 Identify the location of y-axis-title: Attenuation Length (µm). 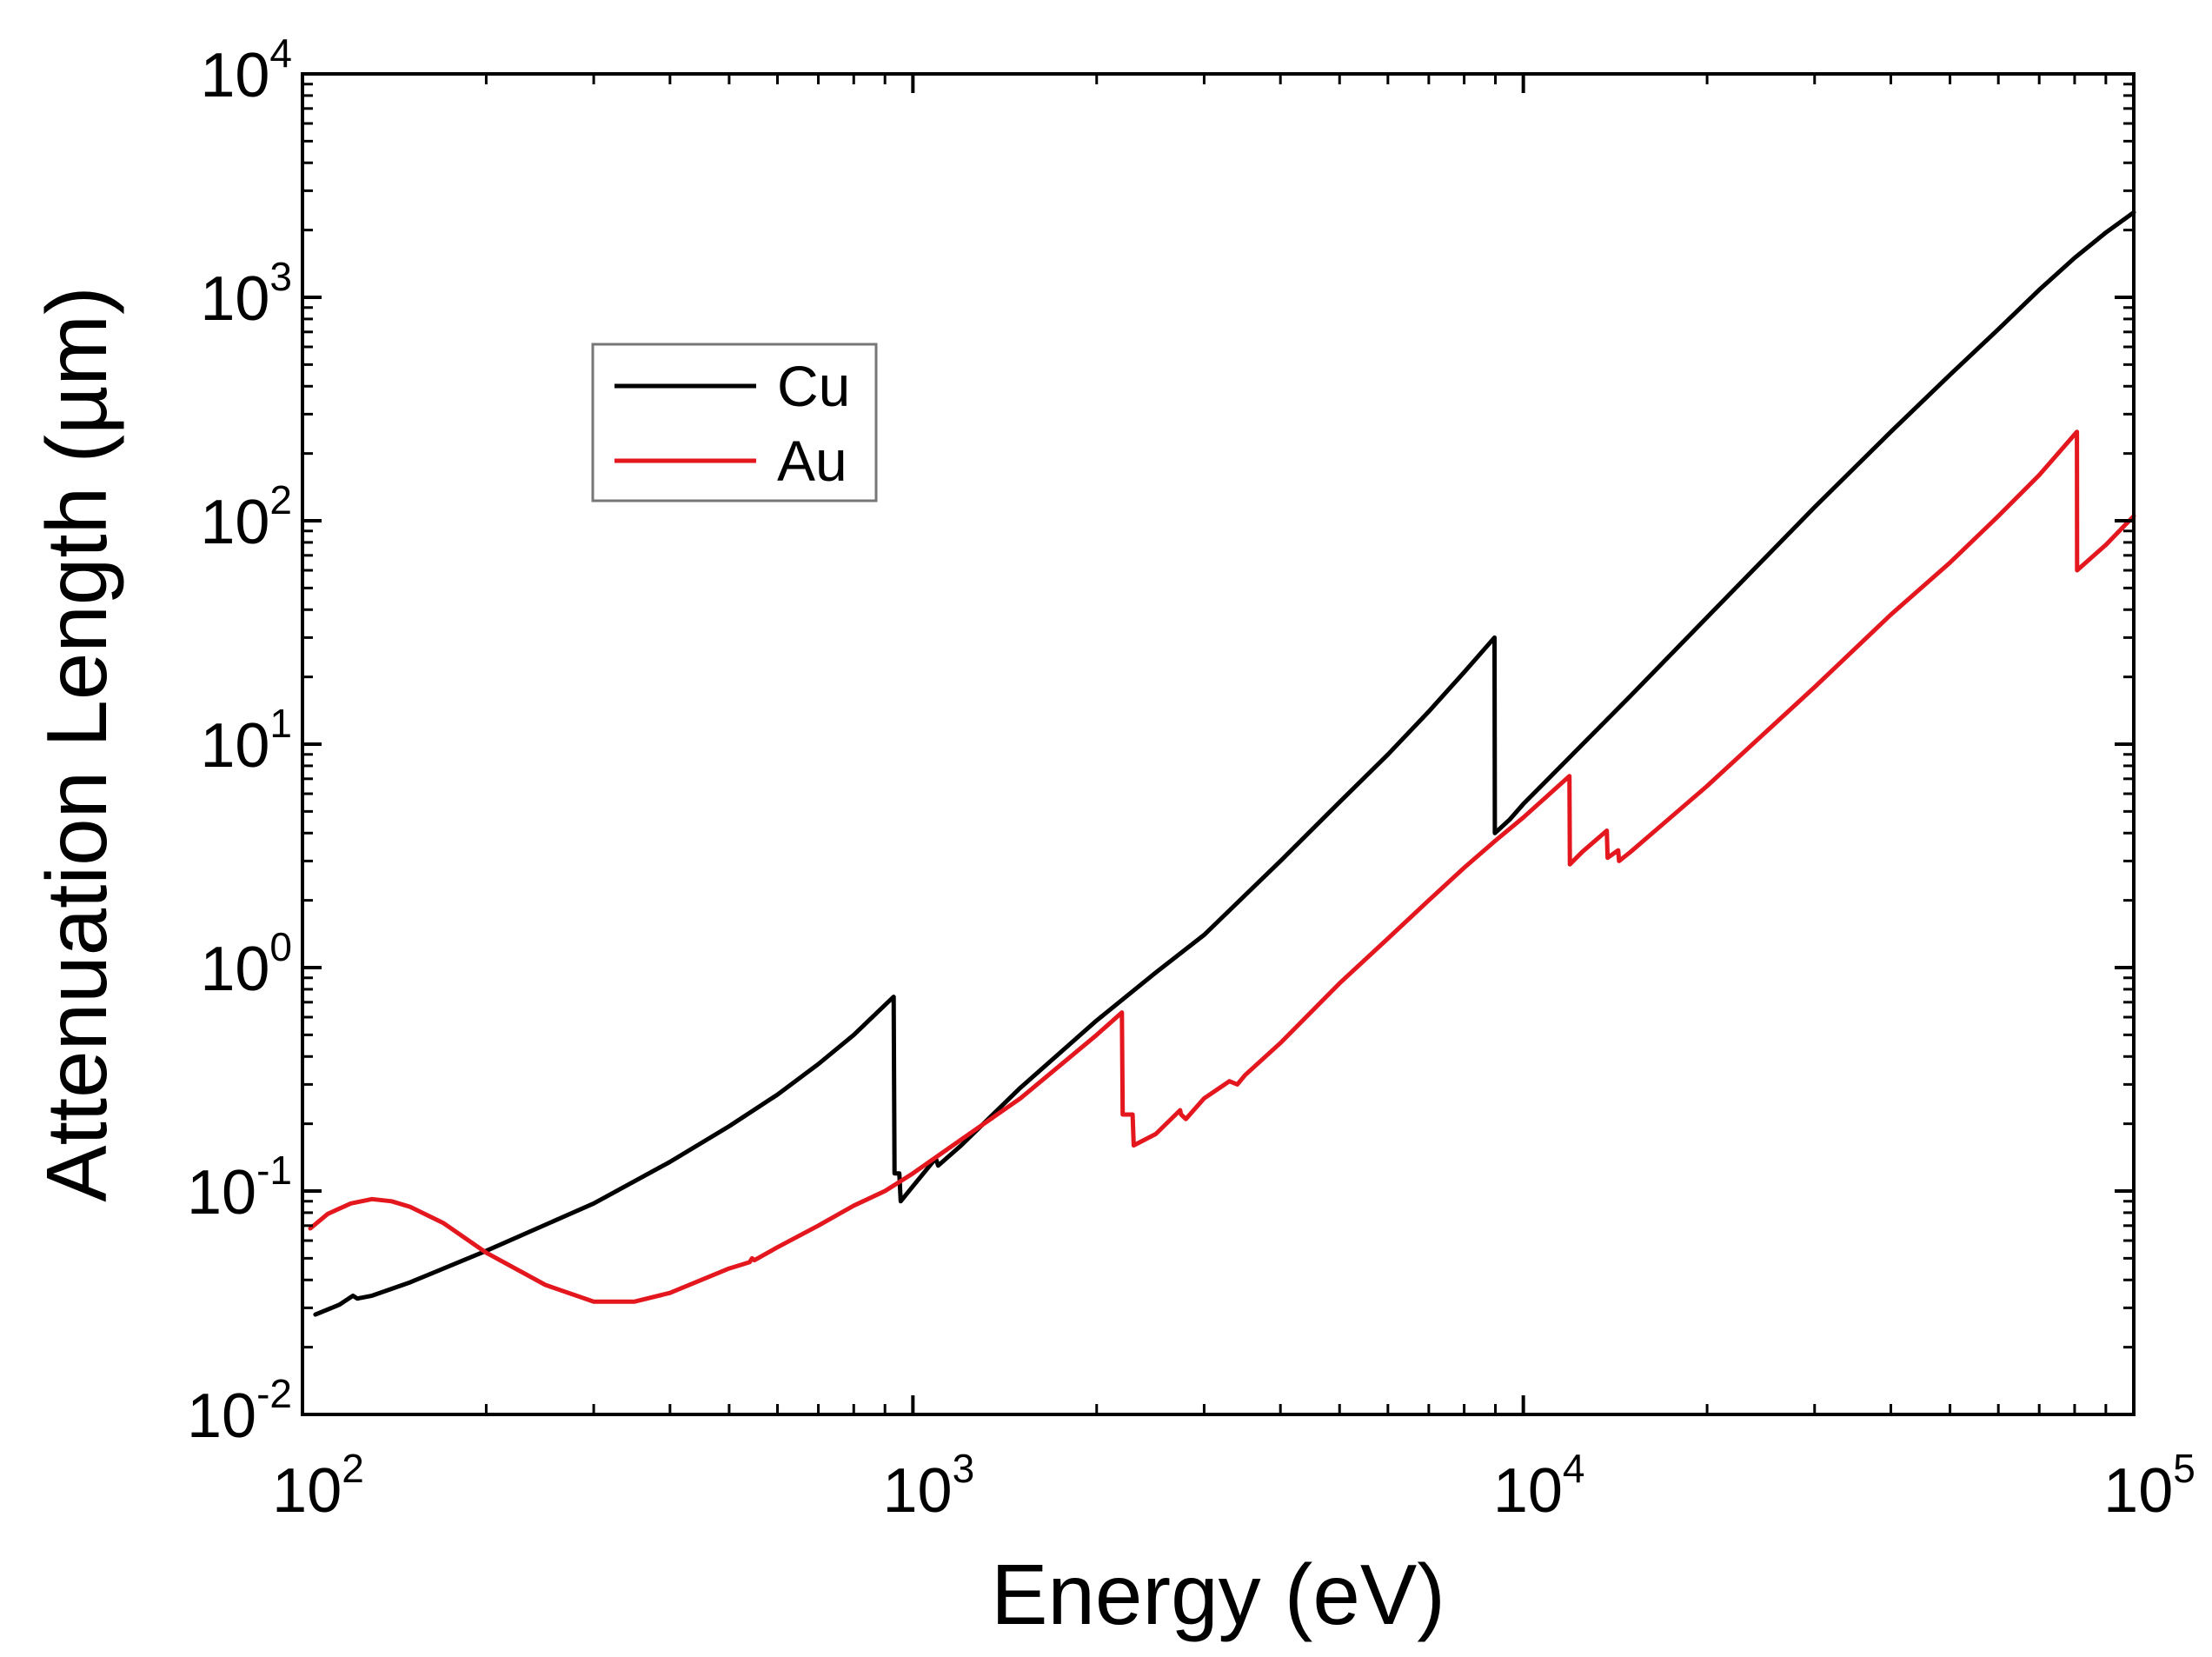
(76, 743).